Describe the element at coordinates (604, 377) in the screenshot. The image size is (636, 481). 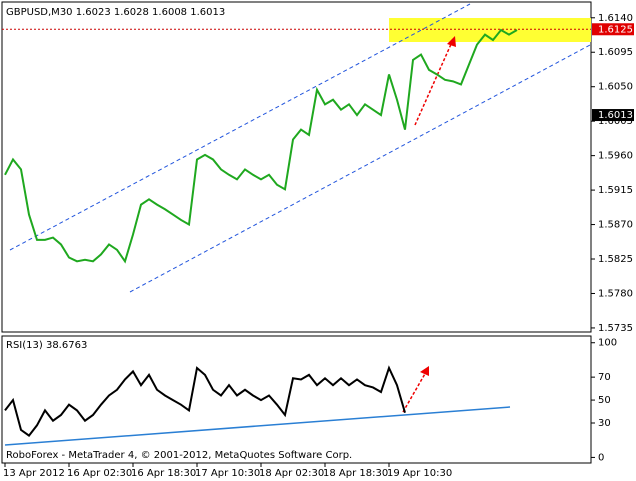
I see `y-tick-label: 70` at that location.